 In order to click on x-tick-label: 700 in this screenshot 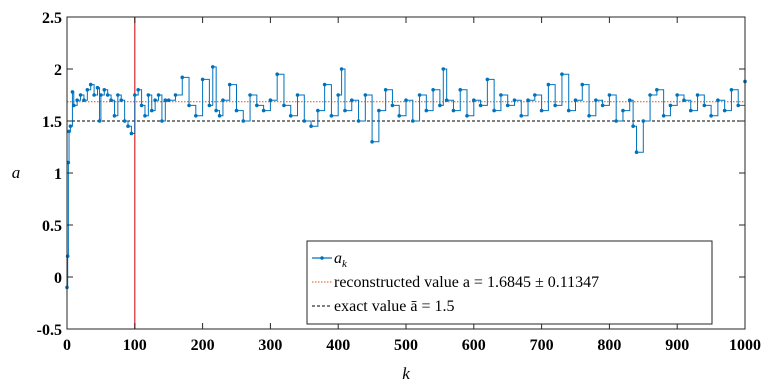, I will do `click(542, 345)`.